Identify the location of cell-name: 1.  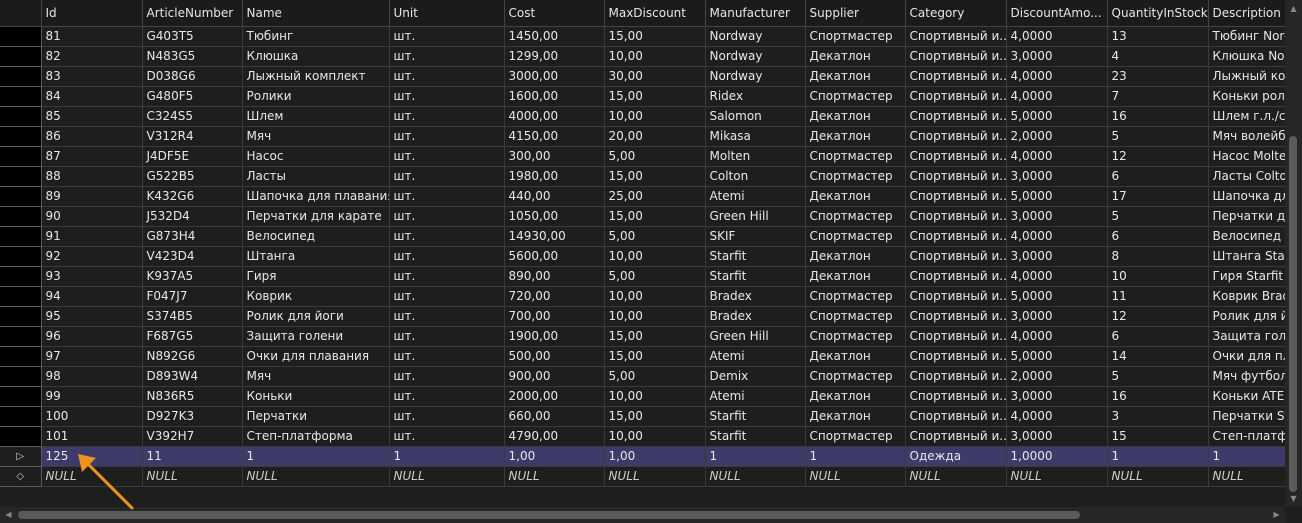
(316, 456).